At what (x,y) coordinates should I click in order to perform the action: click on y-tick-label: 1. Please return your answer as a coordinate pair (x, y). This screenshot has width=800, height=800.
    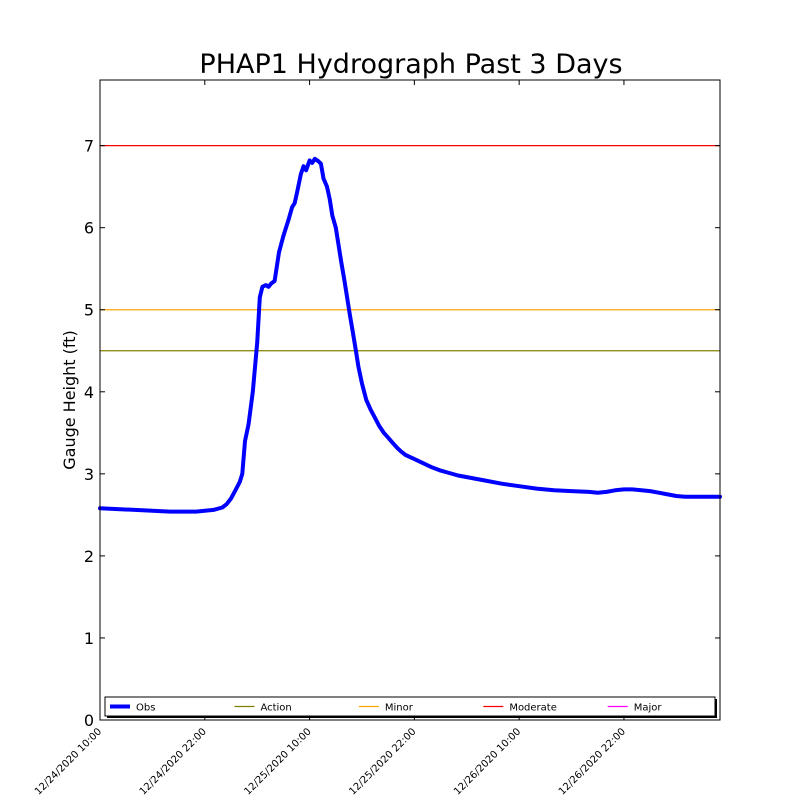
    Looking at the image, I should click on (89, 638).